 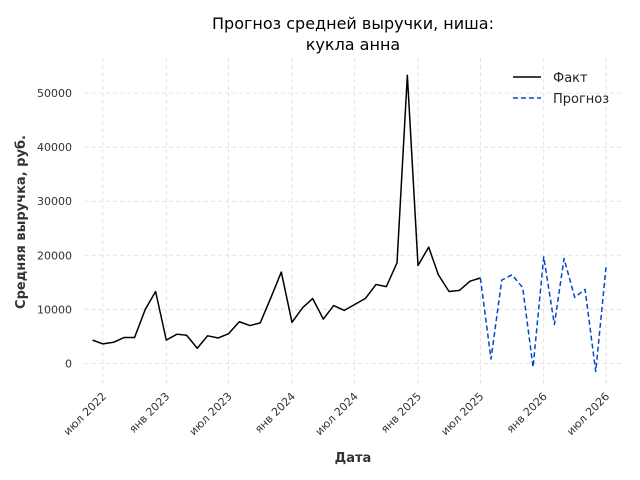 What do you see at coordinates (588, 414) in the screenshot?
I see `x-tick-label: июл 2026` at bounding box center [588, 414].